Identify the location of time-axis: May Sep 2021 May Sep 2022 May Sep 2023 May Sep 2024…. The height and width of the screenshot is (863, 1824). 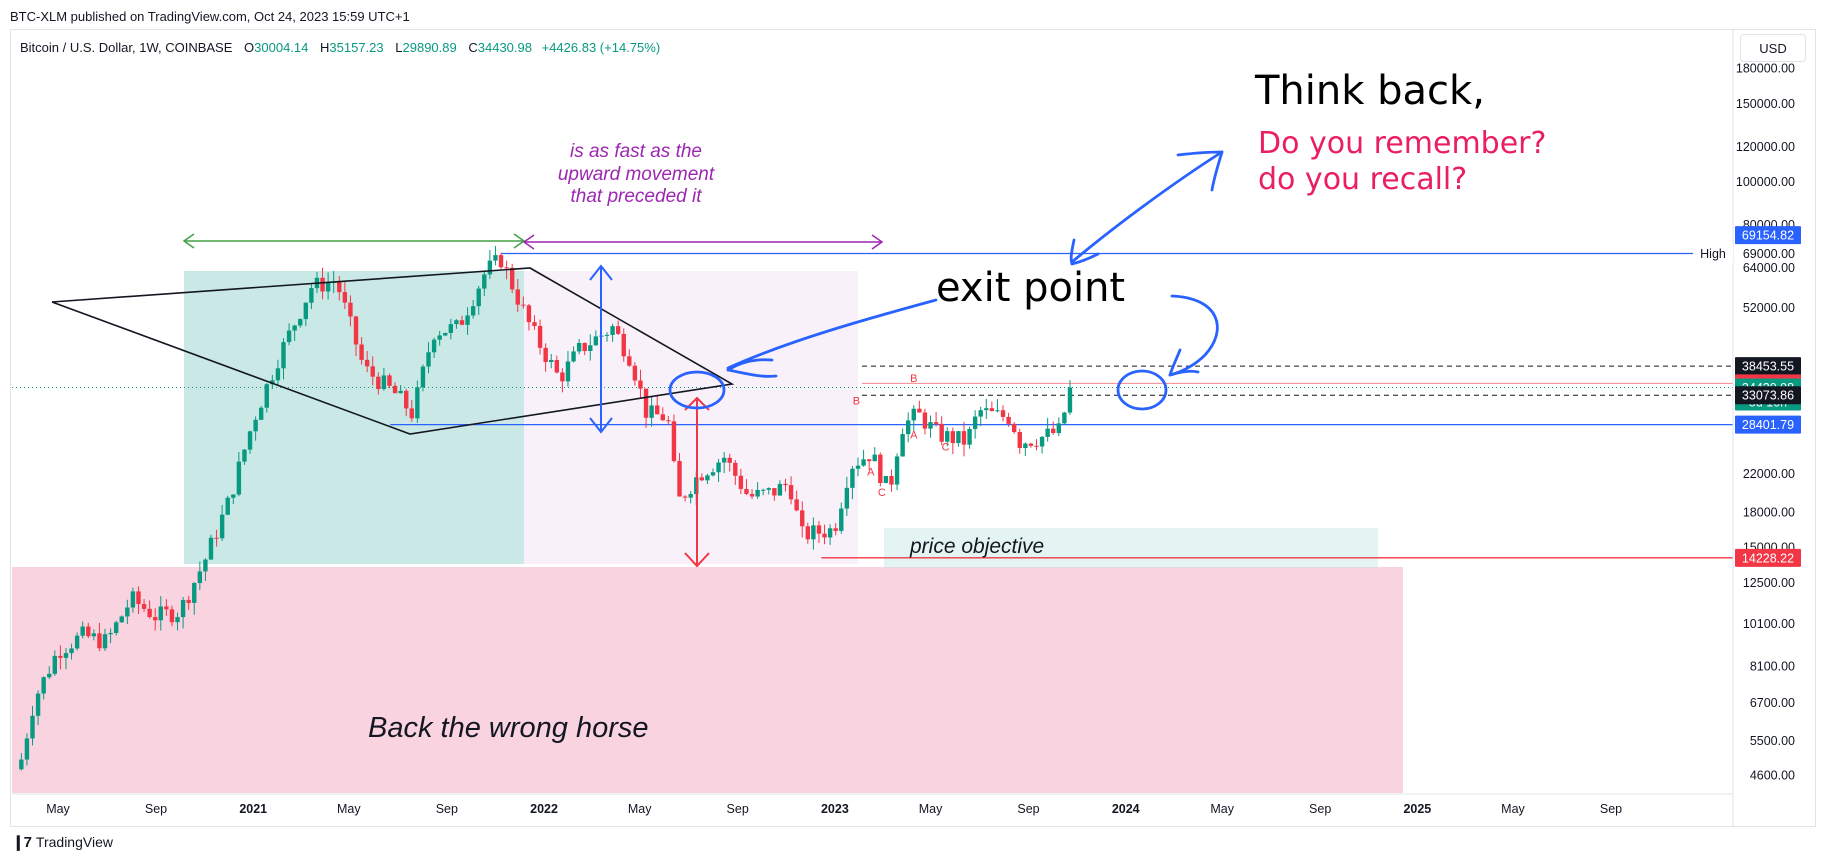
(872, 804).